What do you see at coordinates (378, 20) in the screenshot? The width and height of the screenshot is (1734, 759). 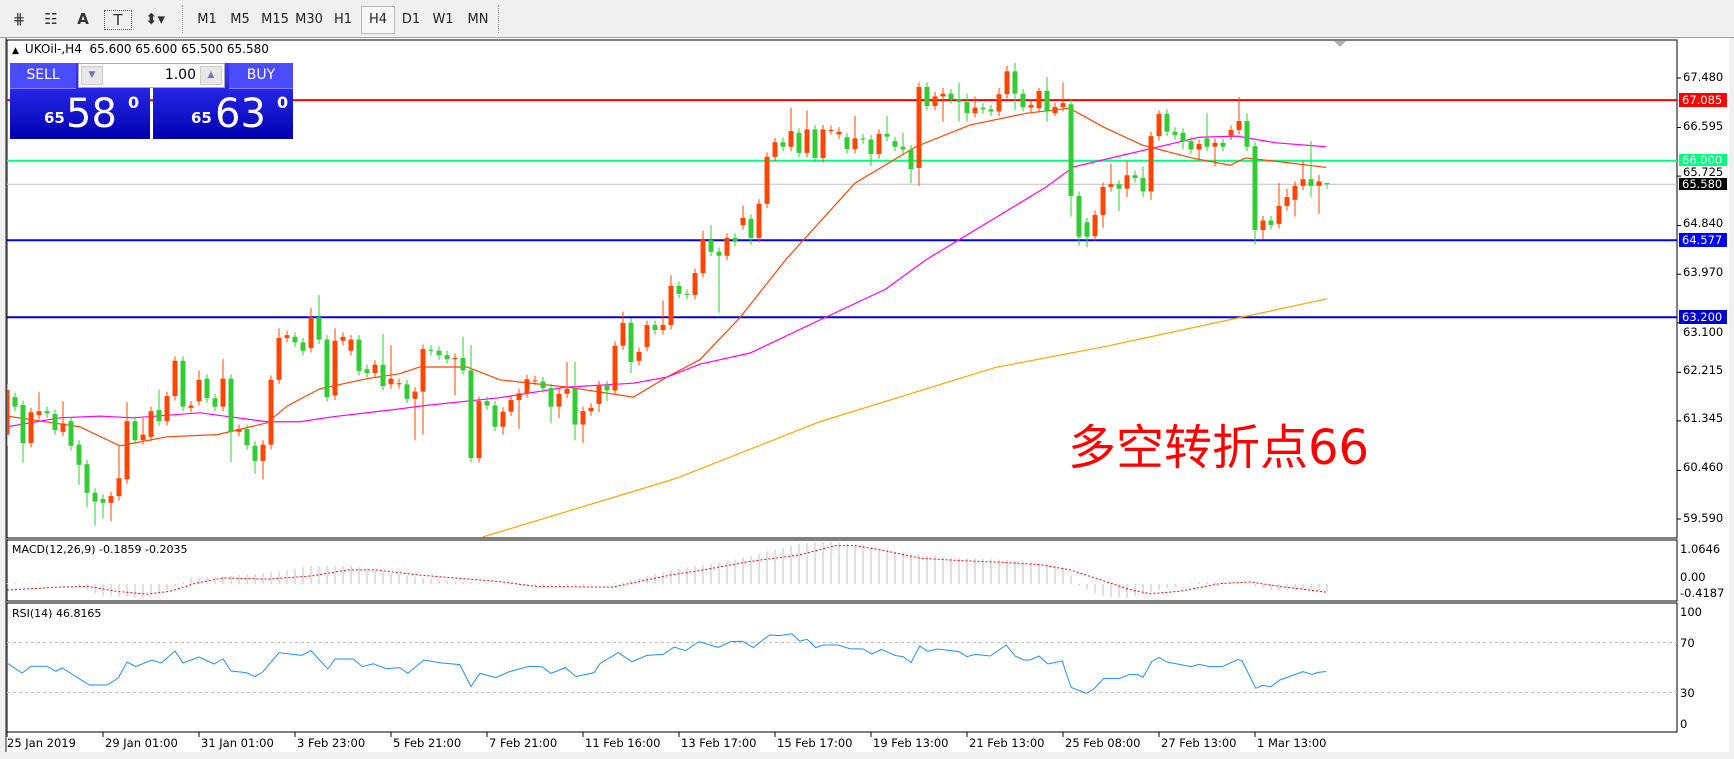 I see `timeframe-h4: H4` at bounding box center [378, 20].